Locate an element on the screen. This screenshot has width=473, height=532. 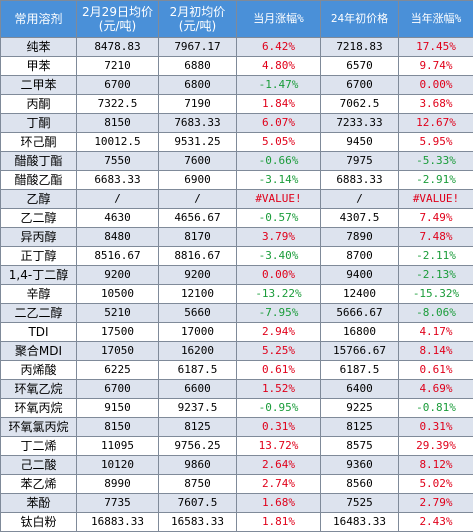
table-row: 乙醇//#VALUE!/#VALUE! is located at coordinates (237, 199).